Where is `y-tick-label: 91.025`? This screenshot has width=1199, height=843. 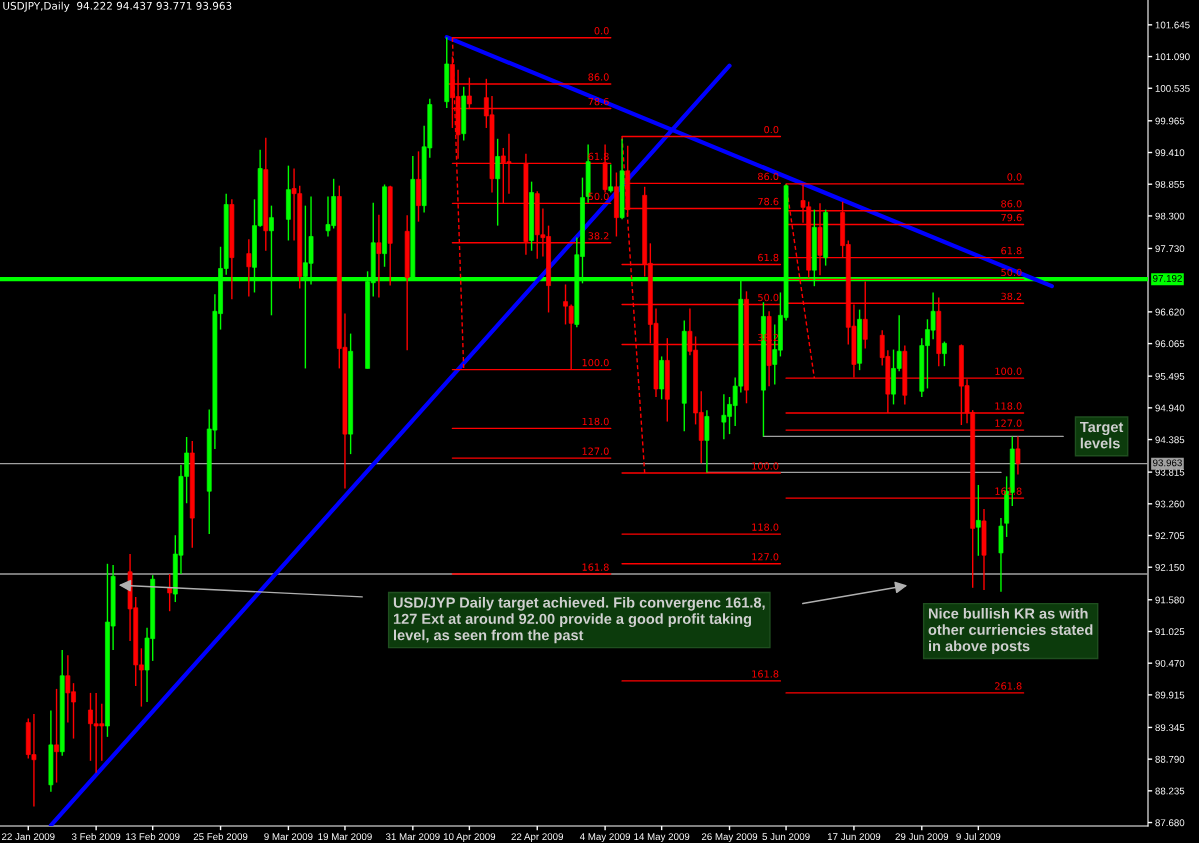 y-tick-label: 91.025 is located at coordinates (1170, 632).